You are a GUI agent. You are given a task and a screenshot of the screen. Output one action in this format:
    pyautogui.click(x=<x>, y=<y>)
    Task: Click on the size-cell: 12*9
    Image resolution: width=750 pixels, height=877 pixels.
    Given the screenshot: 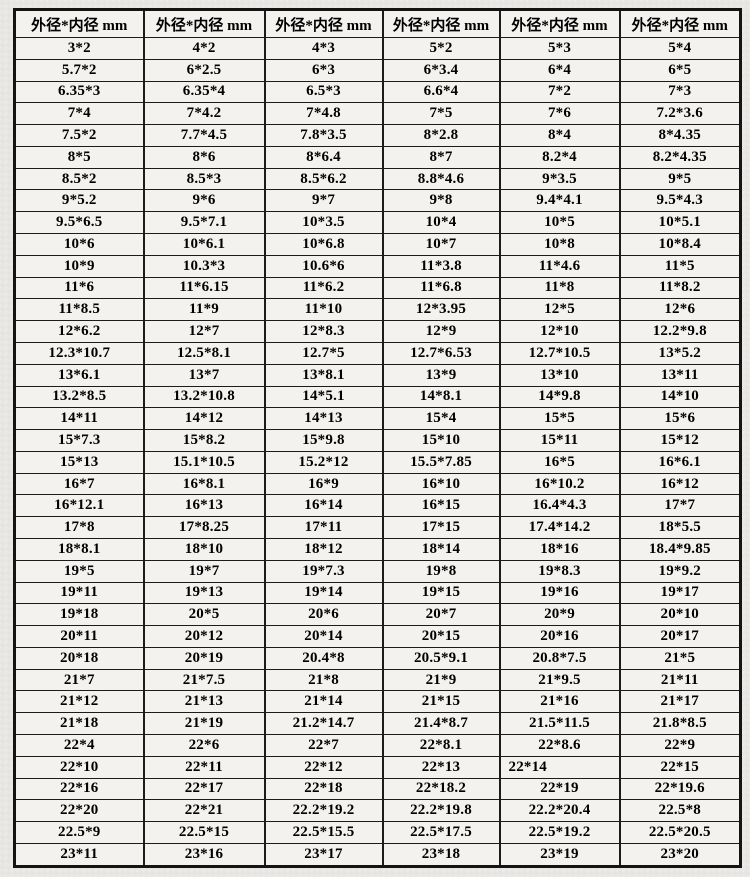 What is the action you would take?
    pyautogui.click(x=441, y=331)
    